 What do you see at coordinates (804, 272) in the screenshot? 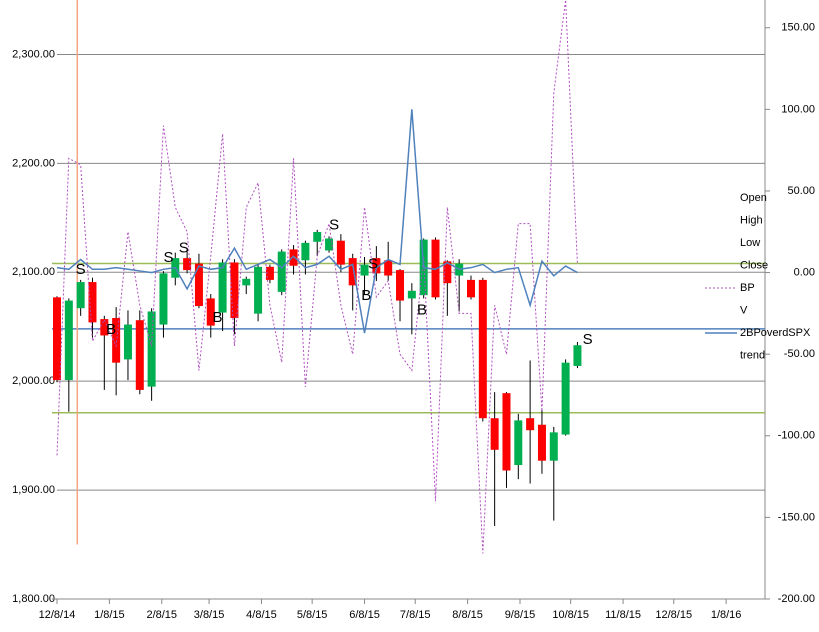
I see `y2-tick-label: 0.00` at bounding box center [804, 272].